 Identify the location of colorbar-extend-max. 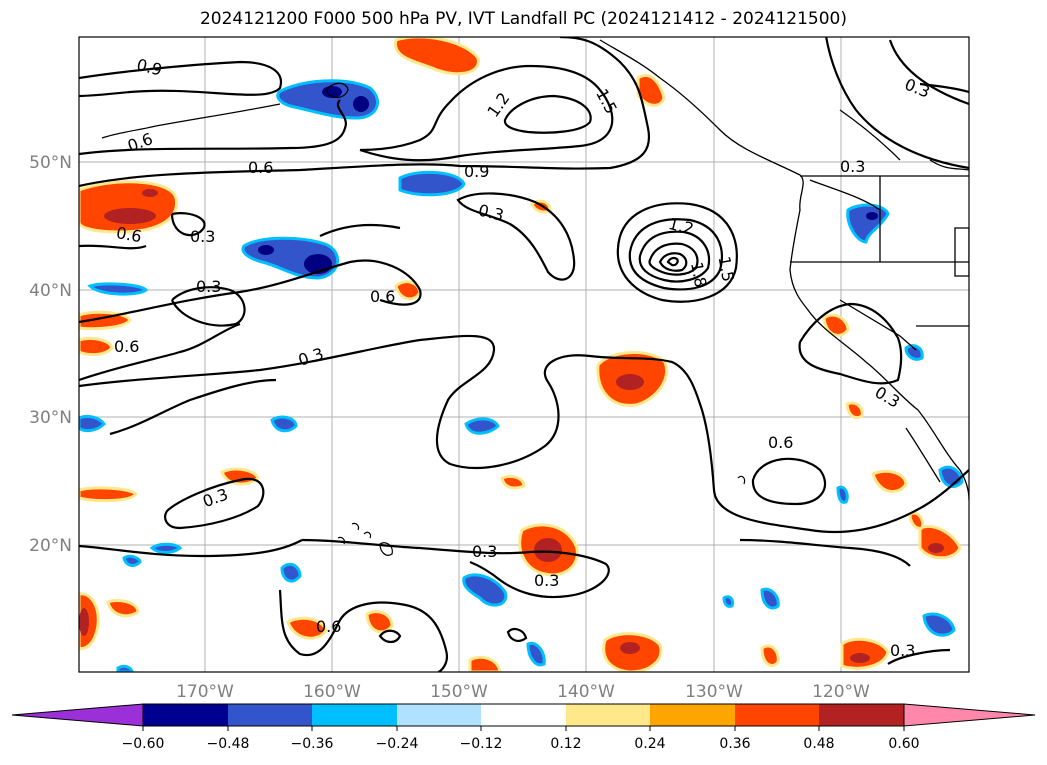
(969, 715).